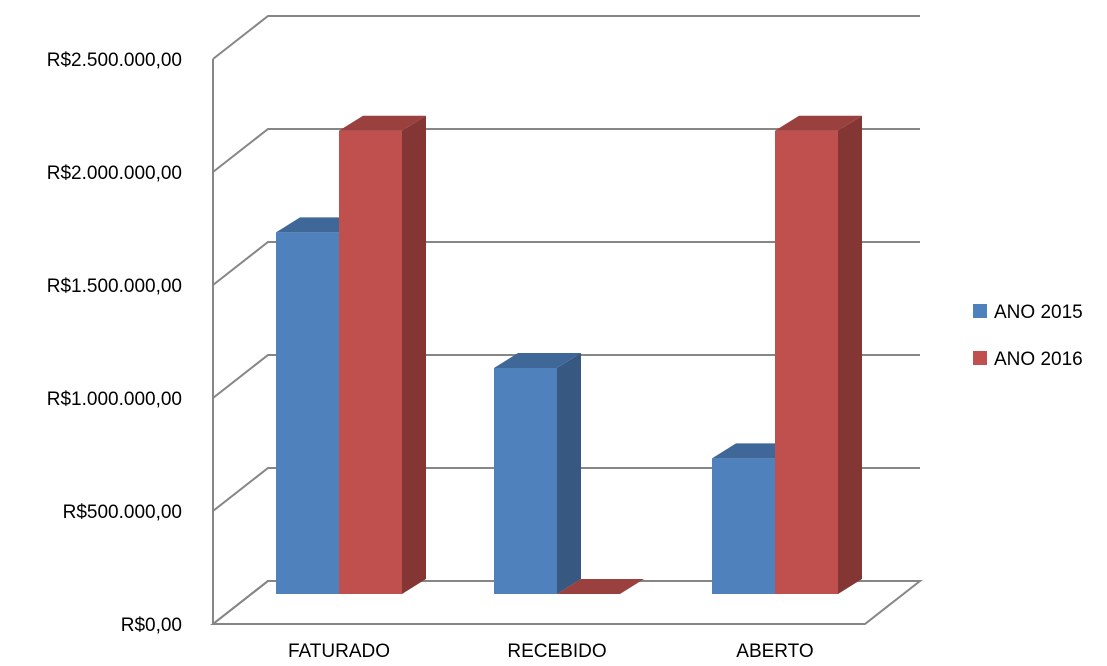 The height and width of the screenshot is (666, 1107). What do you see at coordinates (114, 286) in the screenshot?
I see `y-tick-label: R$1.500.000,00` at bounding box center [114, 286].